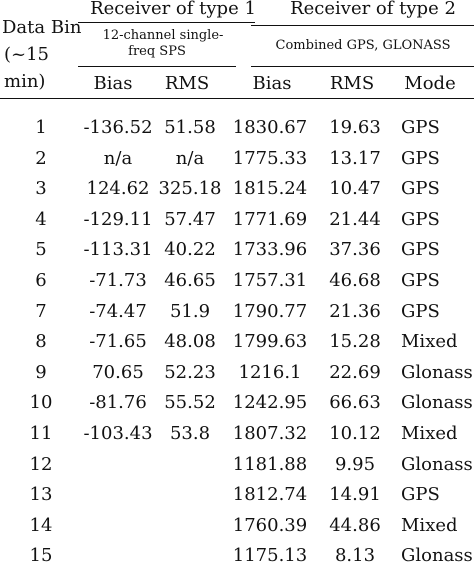 This screenshot has width=474, height=579. What do you see at coordinates (355, 556) in the screenshot?
I see `cell-rms-2: 8.13` at bounding box center [355, 556].